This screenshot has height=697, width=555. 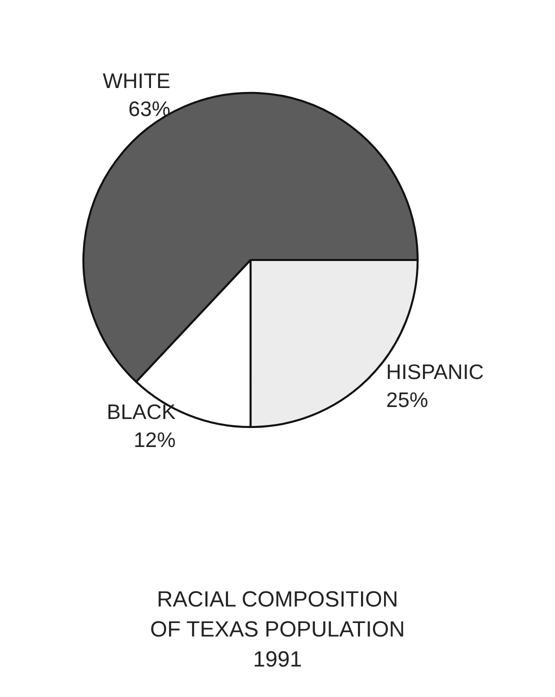 I want to click on slice-label: BLACK, so click(x=141, y=412).